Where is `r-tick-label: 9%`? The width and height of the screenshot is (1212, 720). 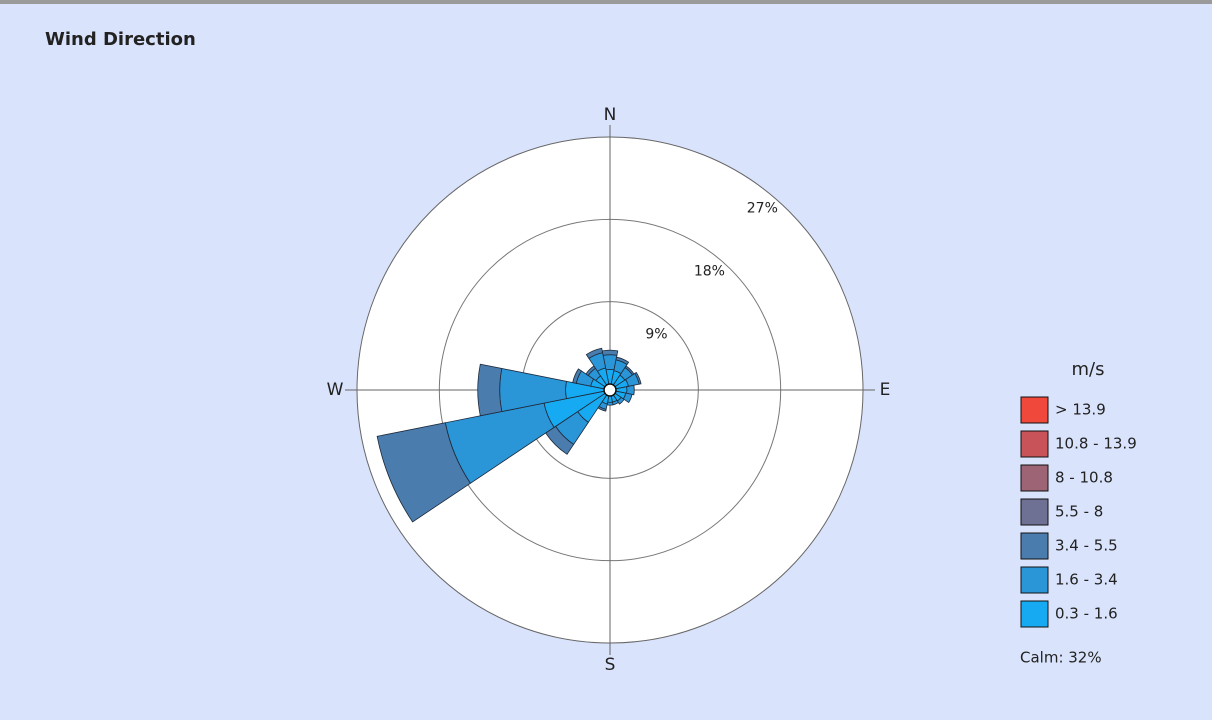 r-tick-label: 9% is located at coordinates (656, 335).